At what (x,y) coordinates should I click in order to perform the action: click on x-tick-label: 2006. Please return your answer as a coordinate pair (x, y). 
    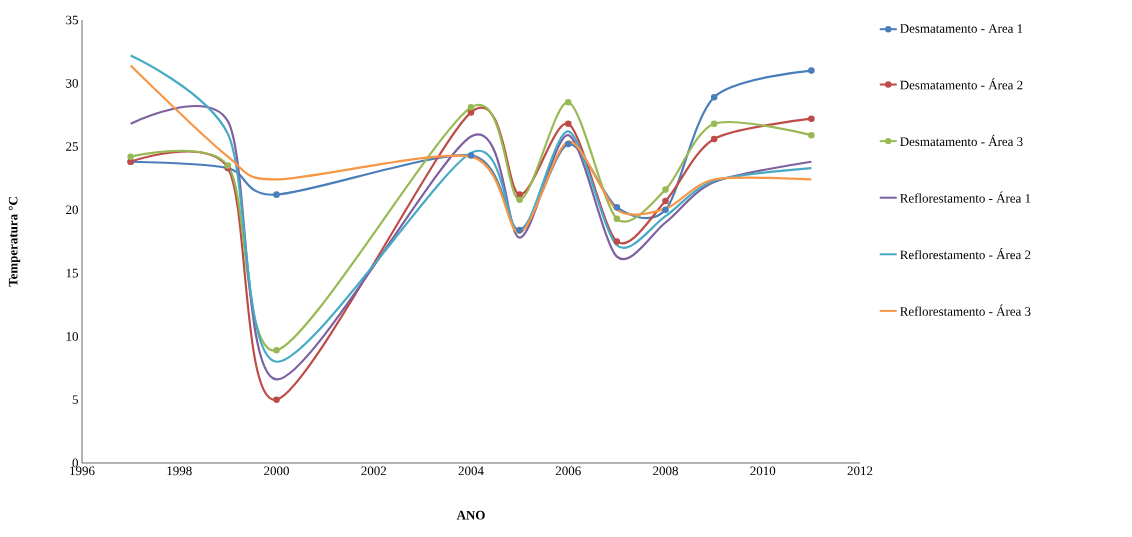
    Looking at the image, I should click on (568, 471).